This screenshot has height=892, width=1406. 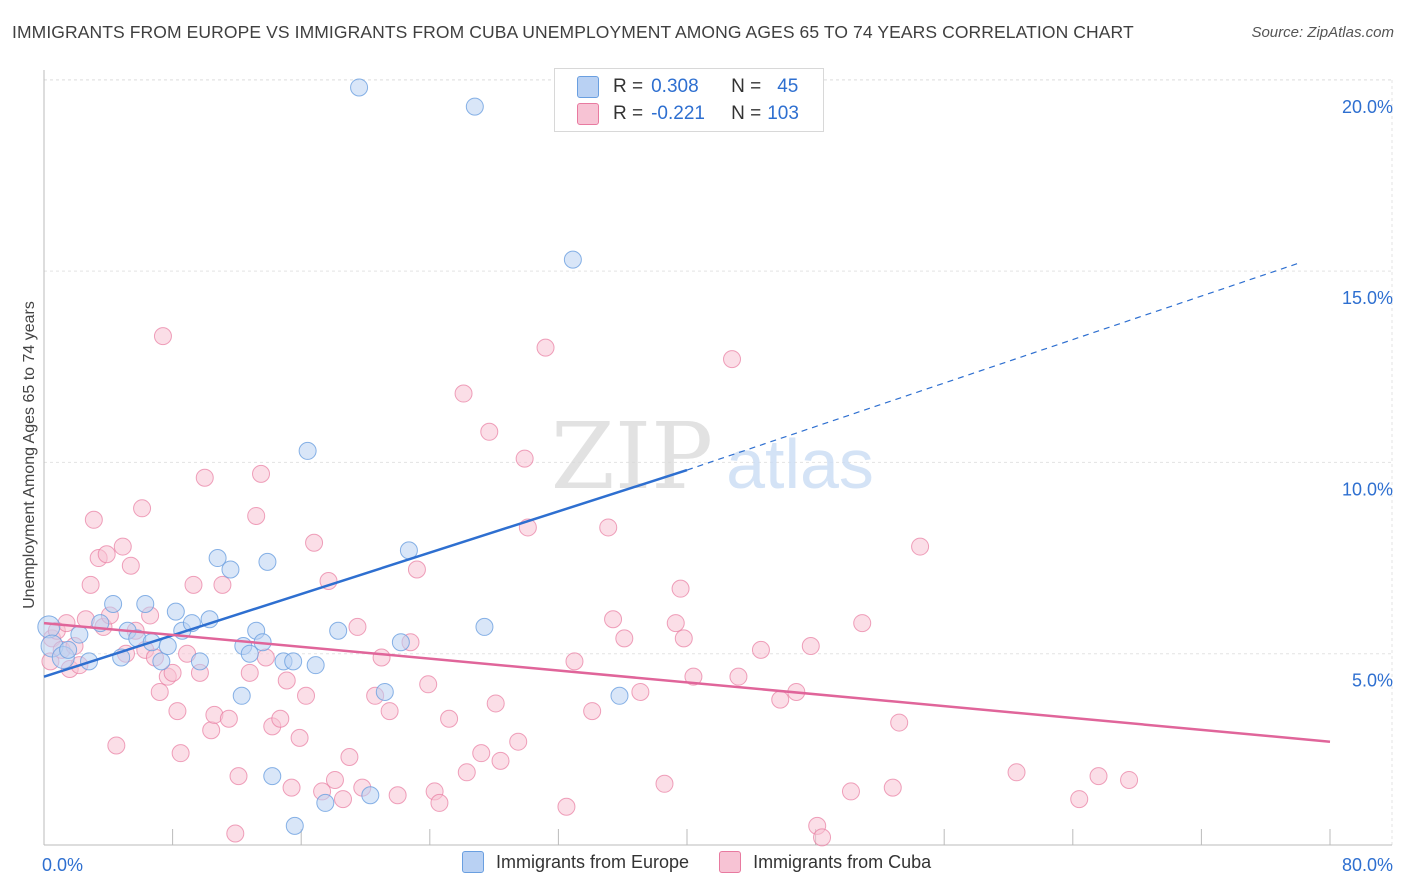 I want to click on cuba-trend-line, so click(x=687, y=682).